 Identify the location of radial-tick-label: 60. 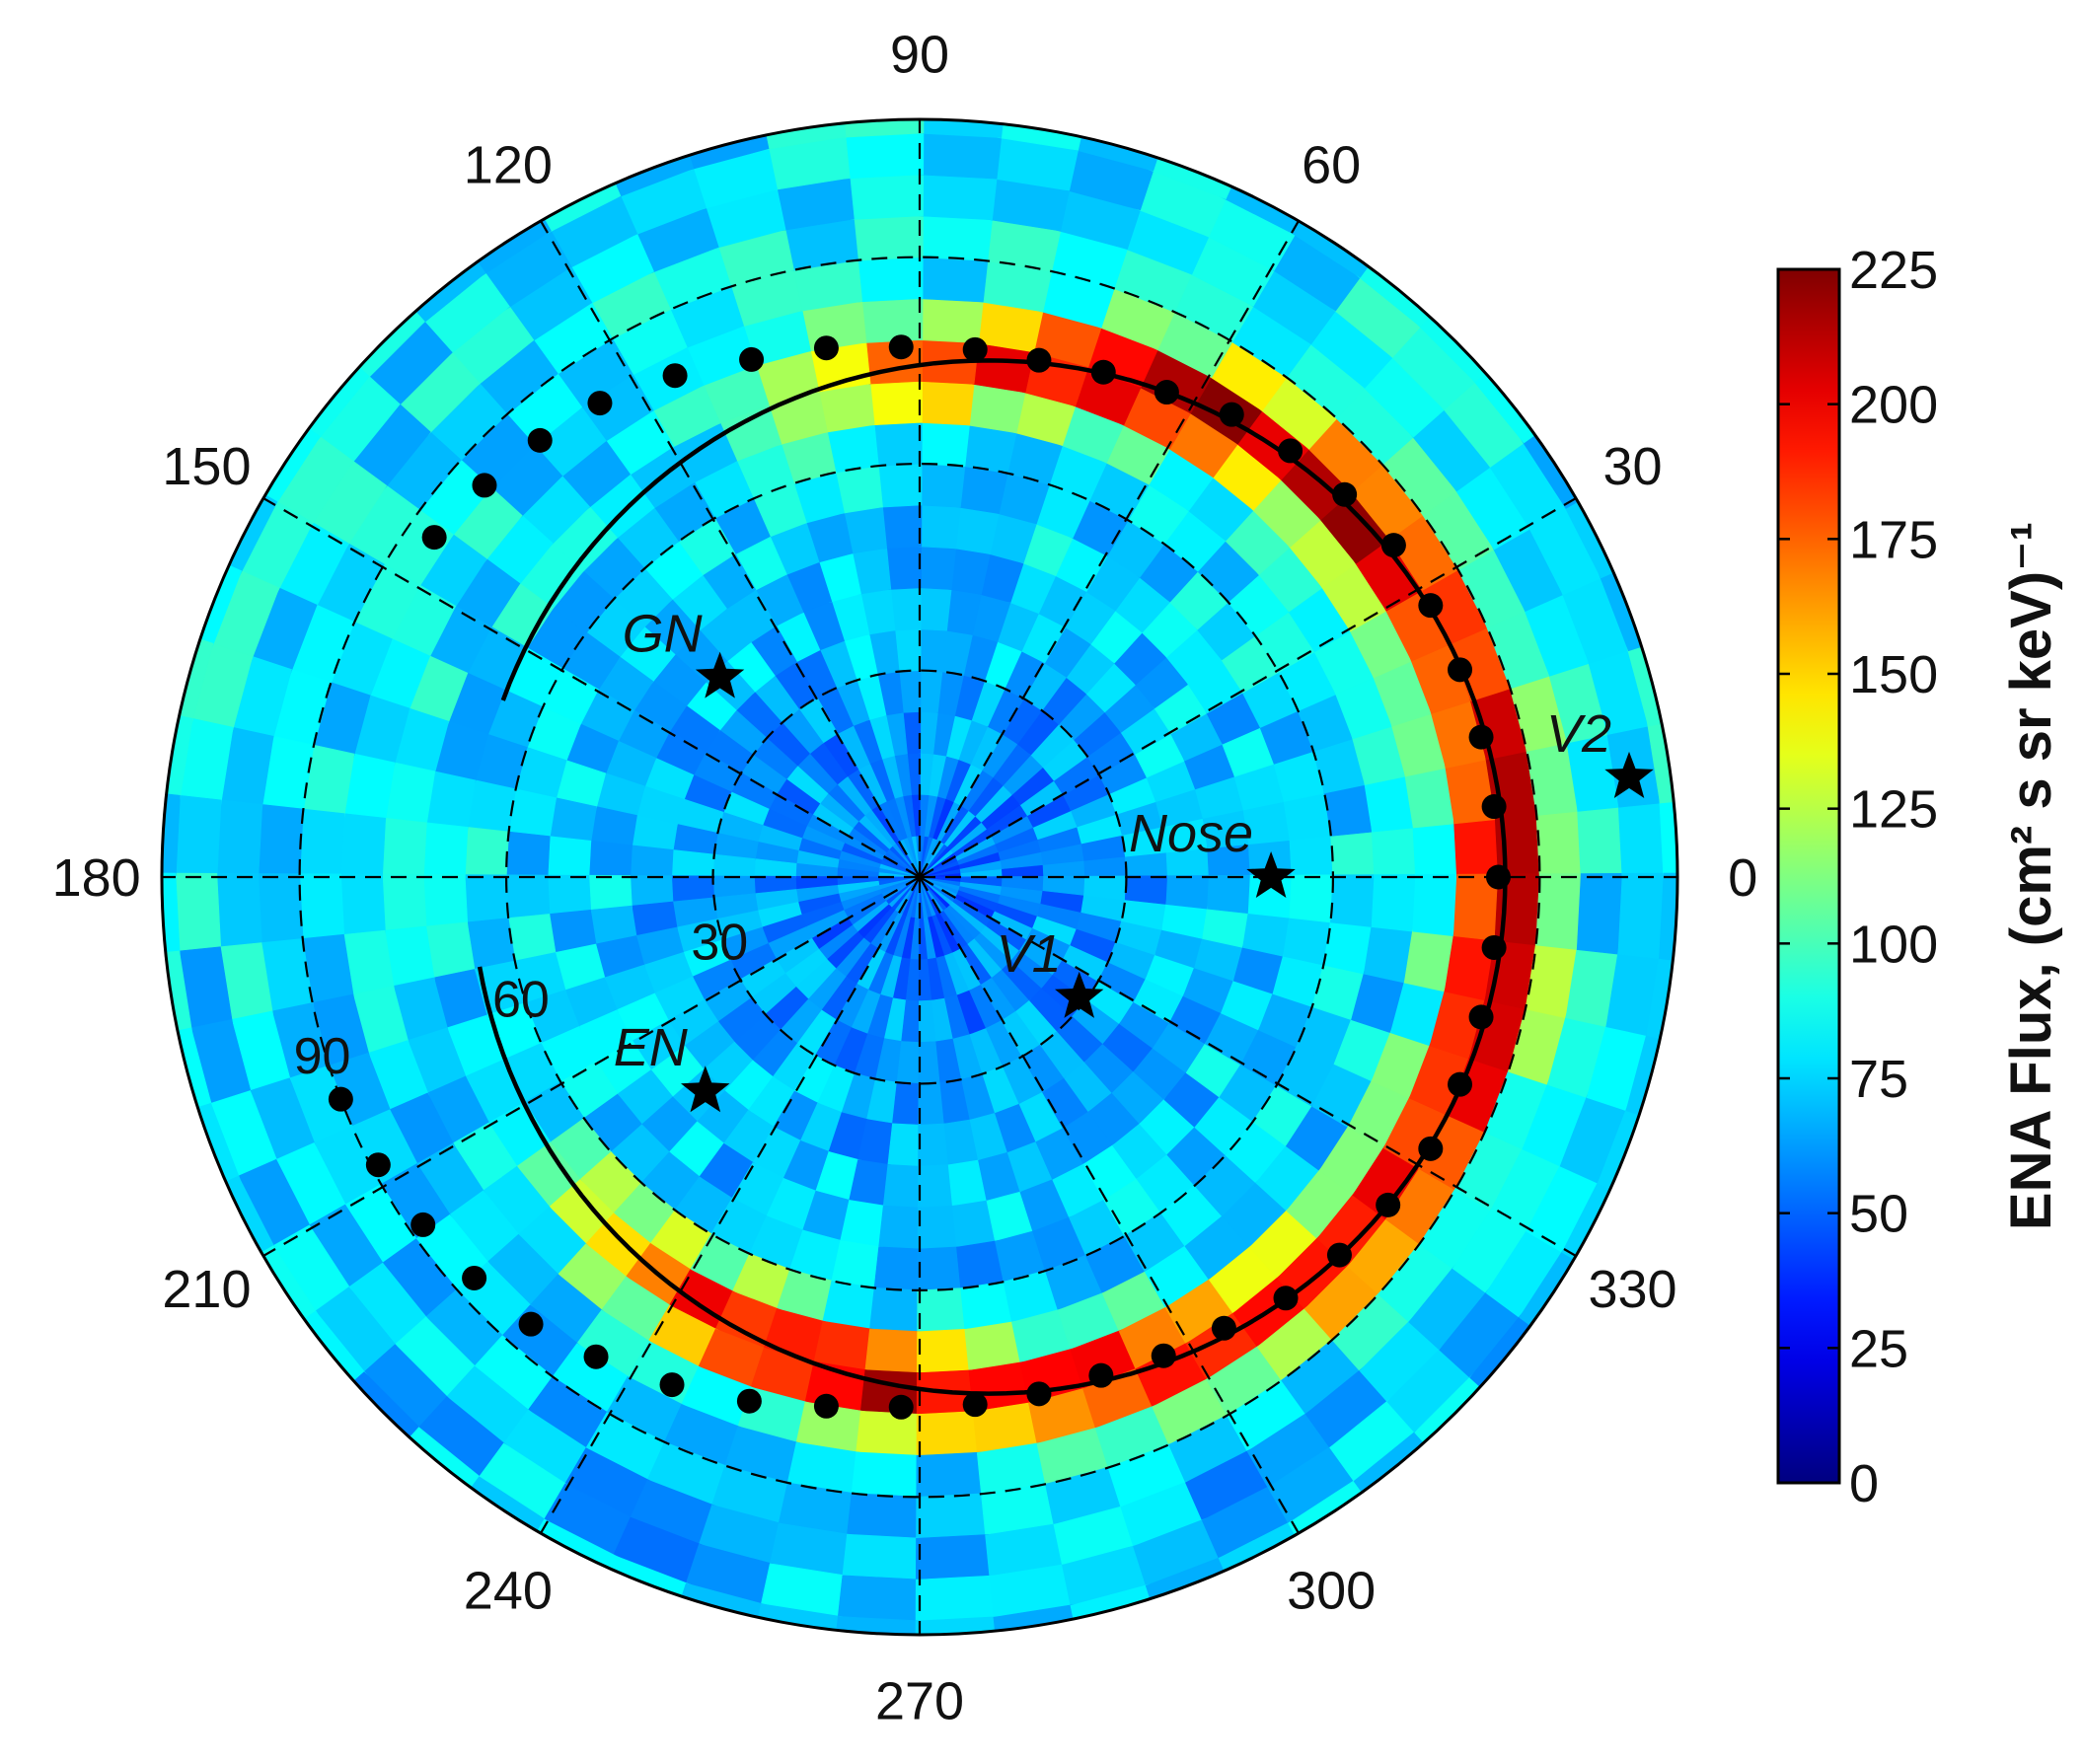
(521, 999).